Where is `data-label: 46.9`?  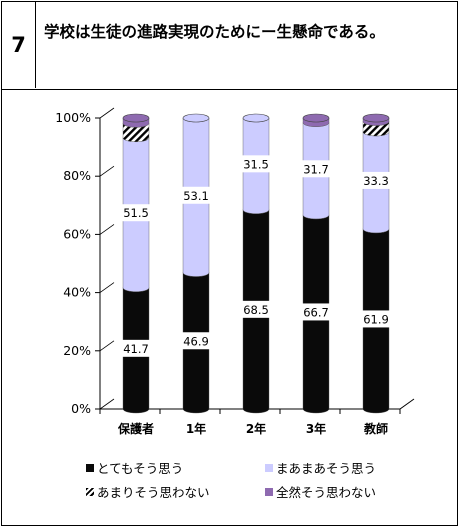
data-label: 46.9 is located at coordinates (196, 341).